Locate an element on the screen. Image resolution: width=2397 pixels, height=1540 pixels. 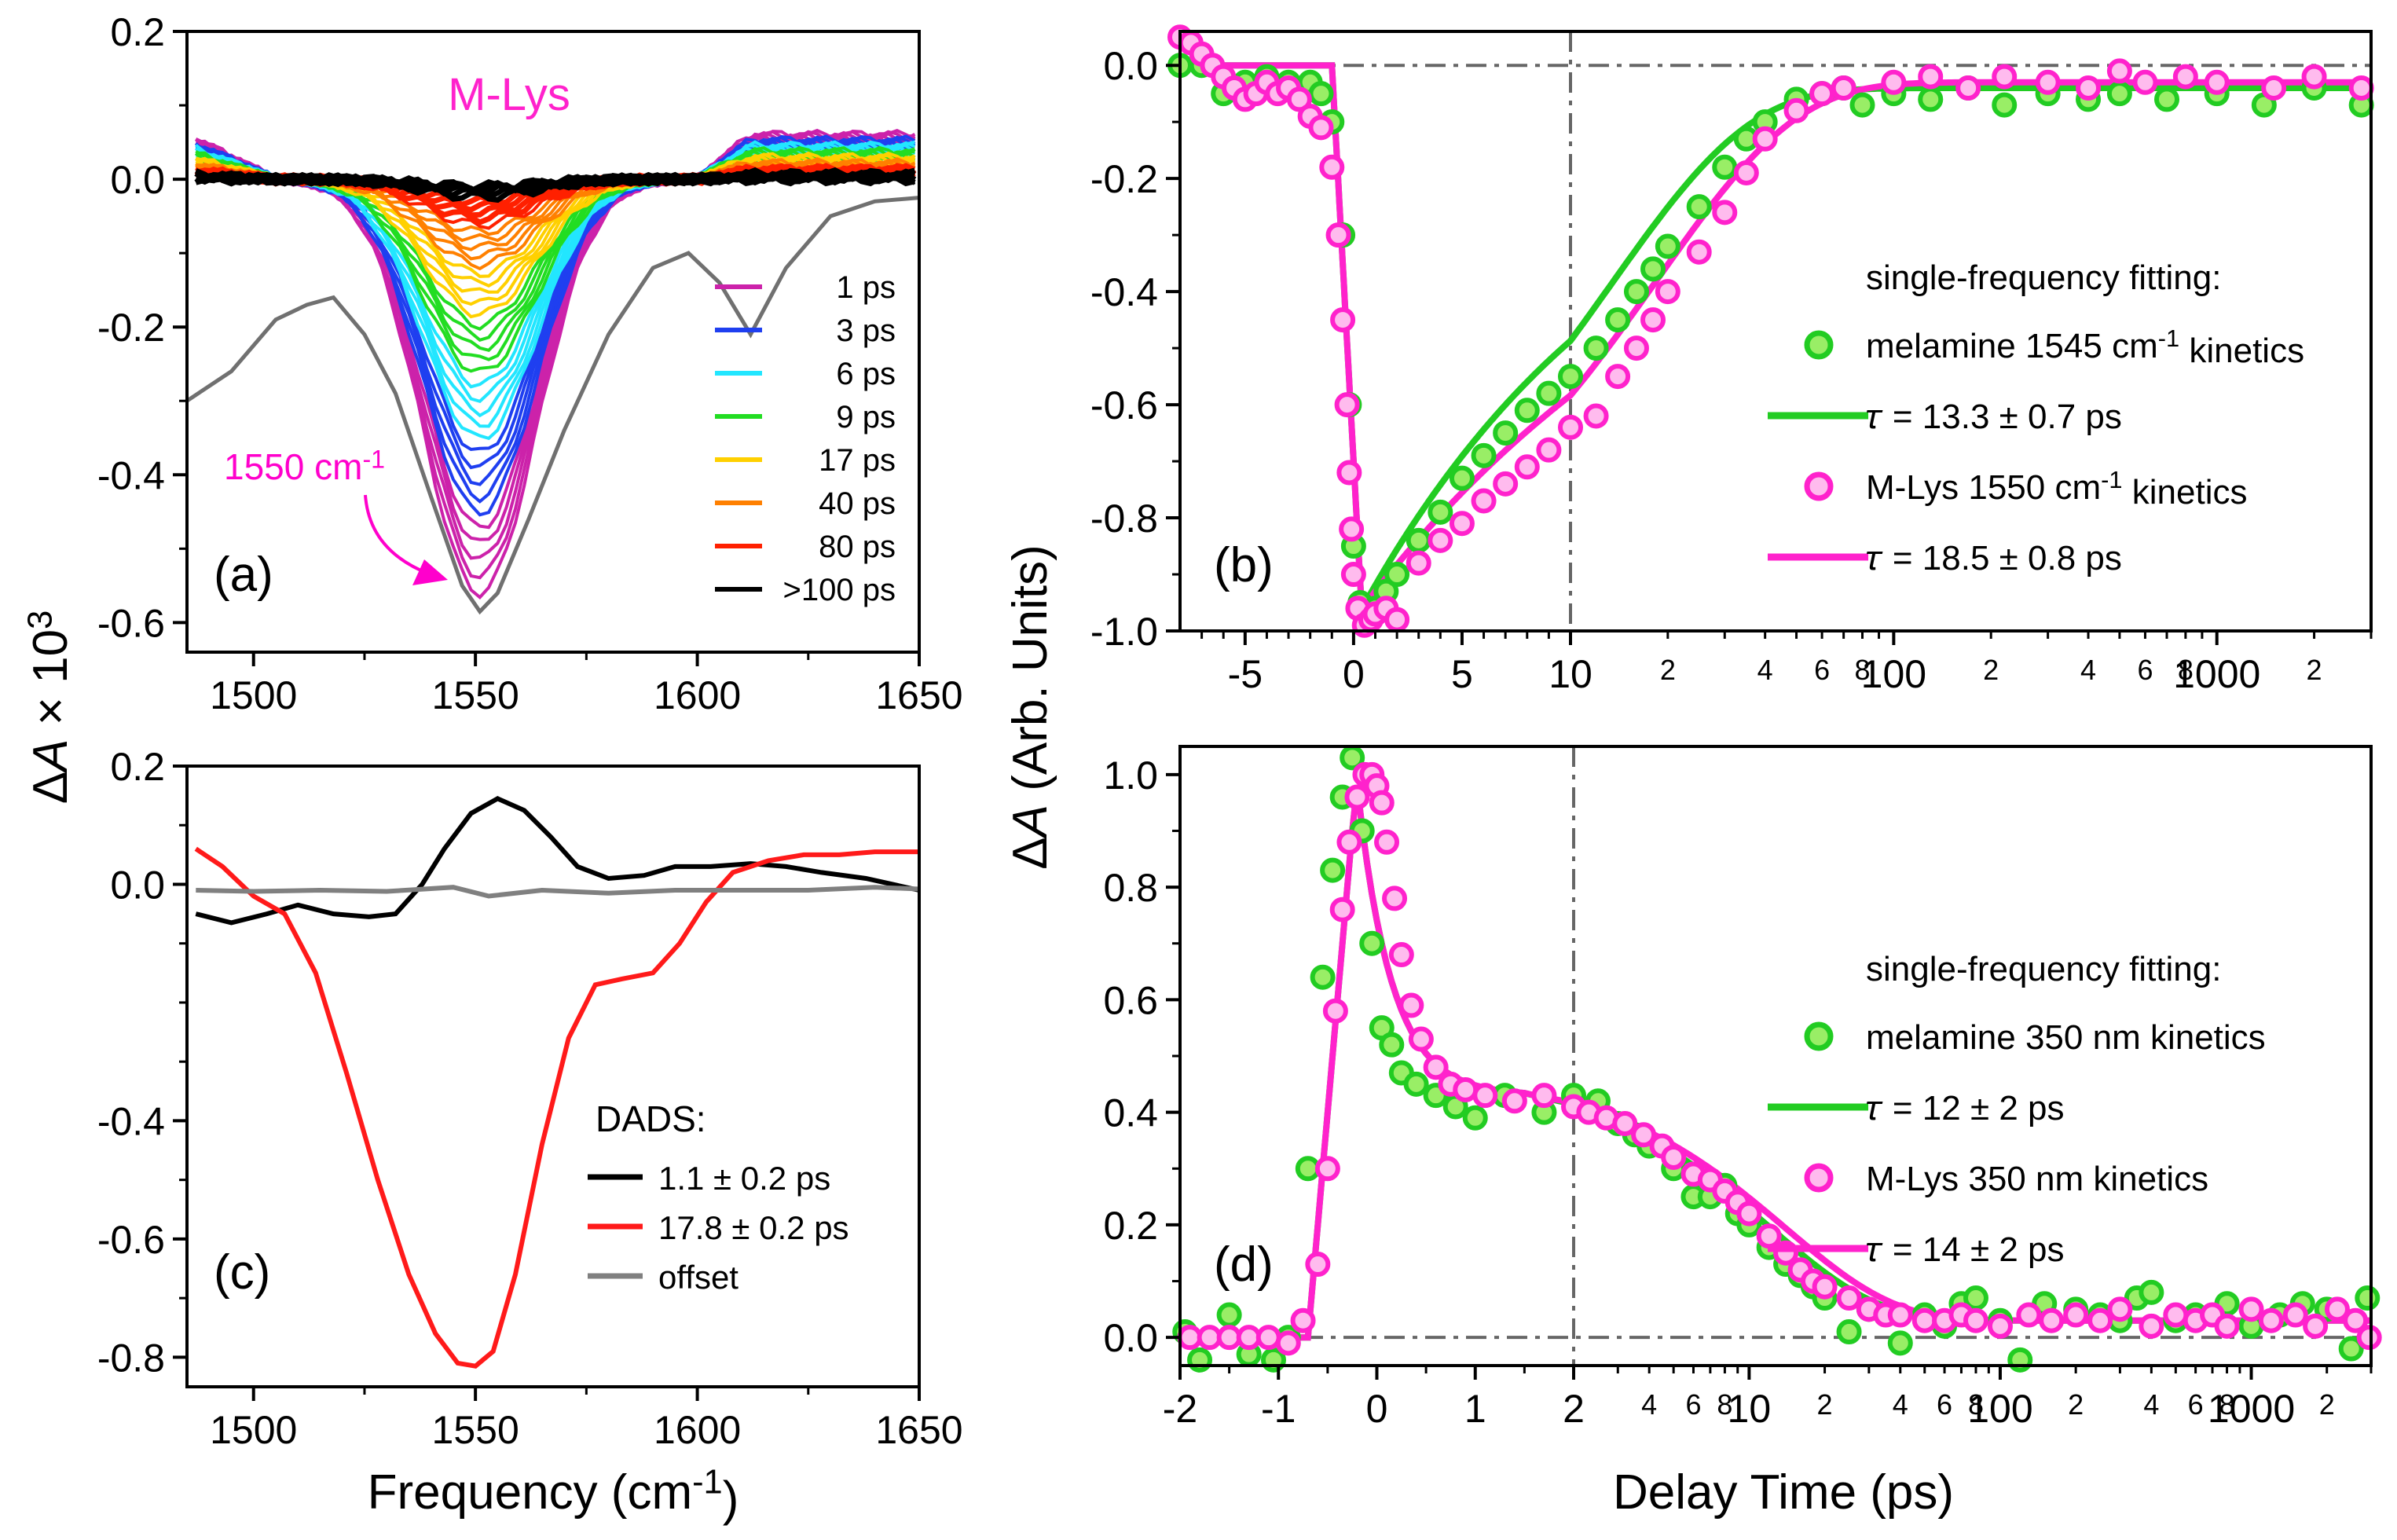
legend-title: single-frequency fitting: is located at coordinates (2043, 969).